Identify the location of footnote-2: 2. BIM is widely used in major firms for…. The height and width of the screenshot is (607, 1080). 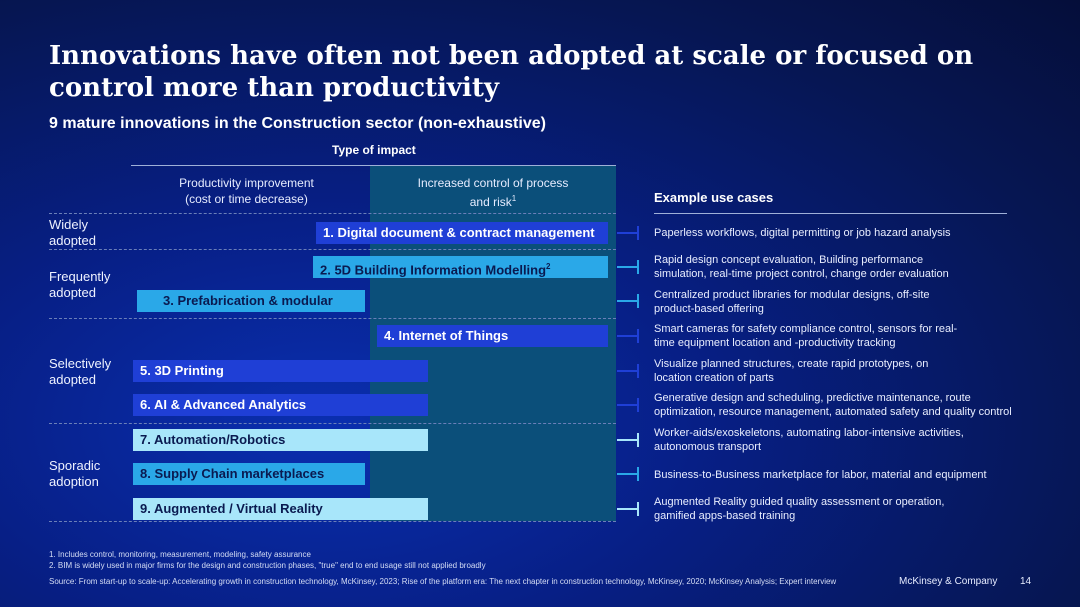
(267, 565).